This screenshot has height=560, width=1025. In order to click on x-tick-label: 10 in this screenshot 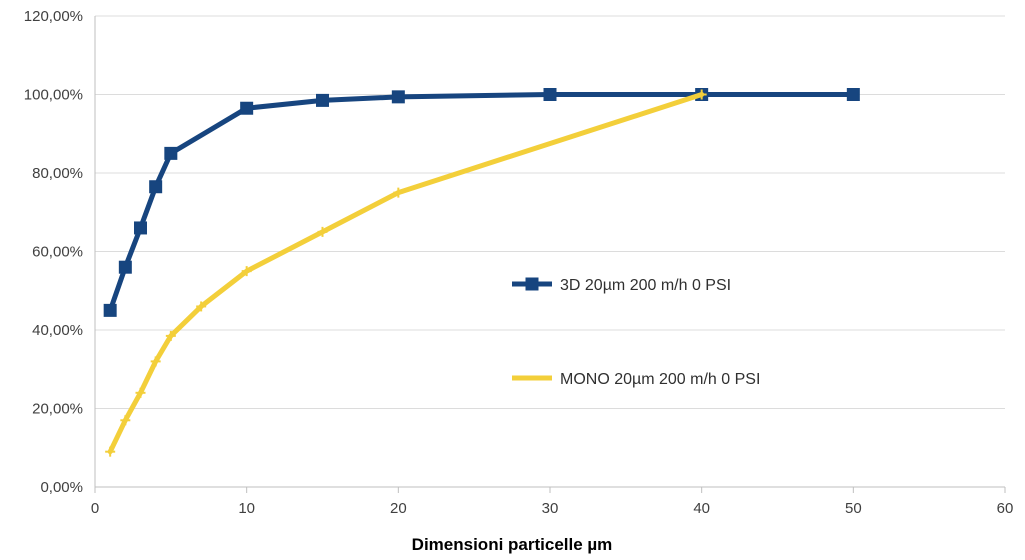, I will do `click(246, 508)`.